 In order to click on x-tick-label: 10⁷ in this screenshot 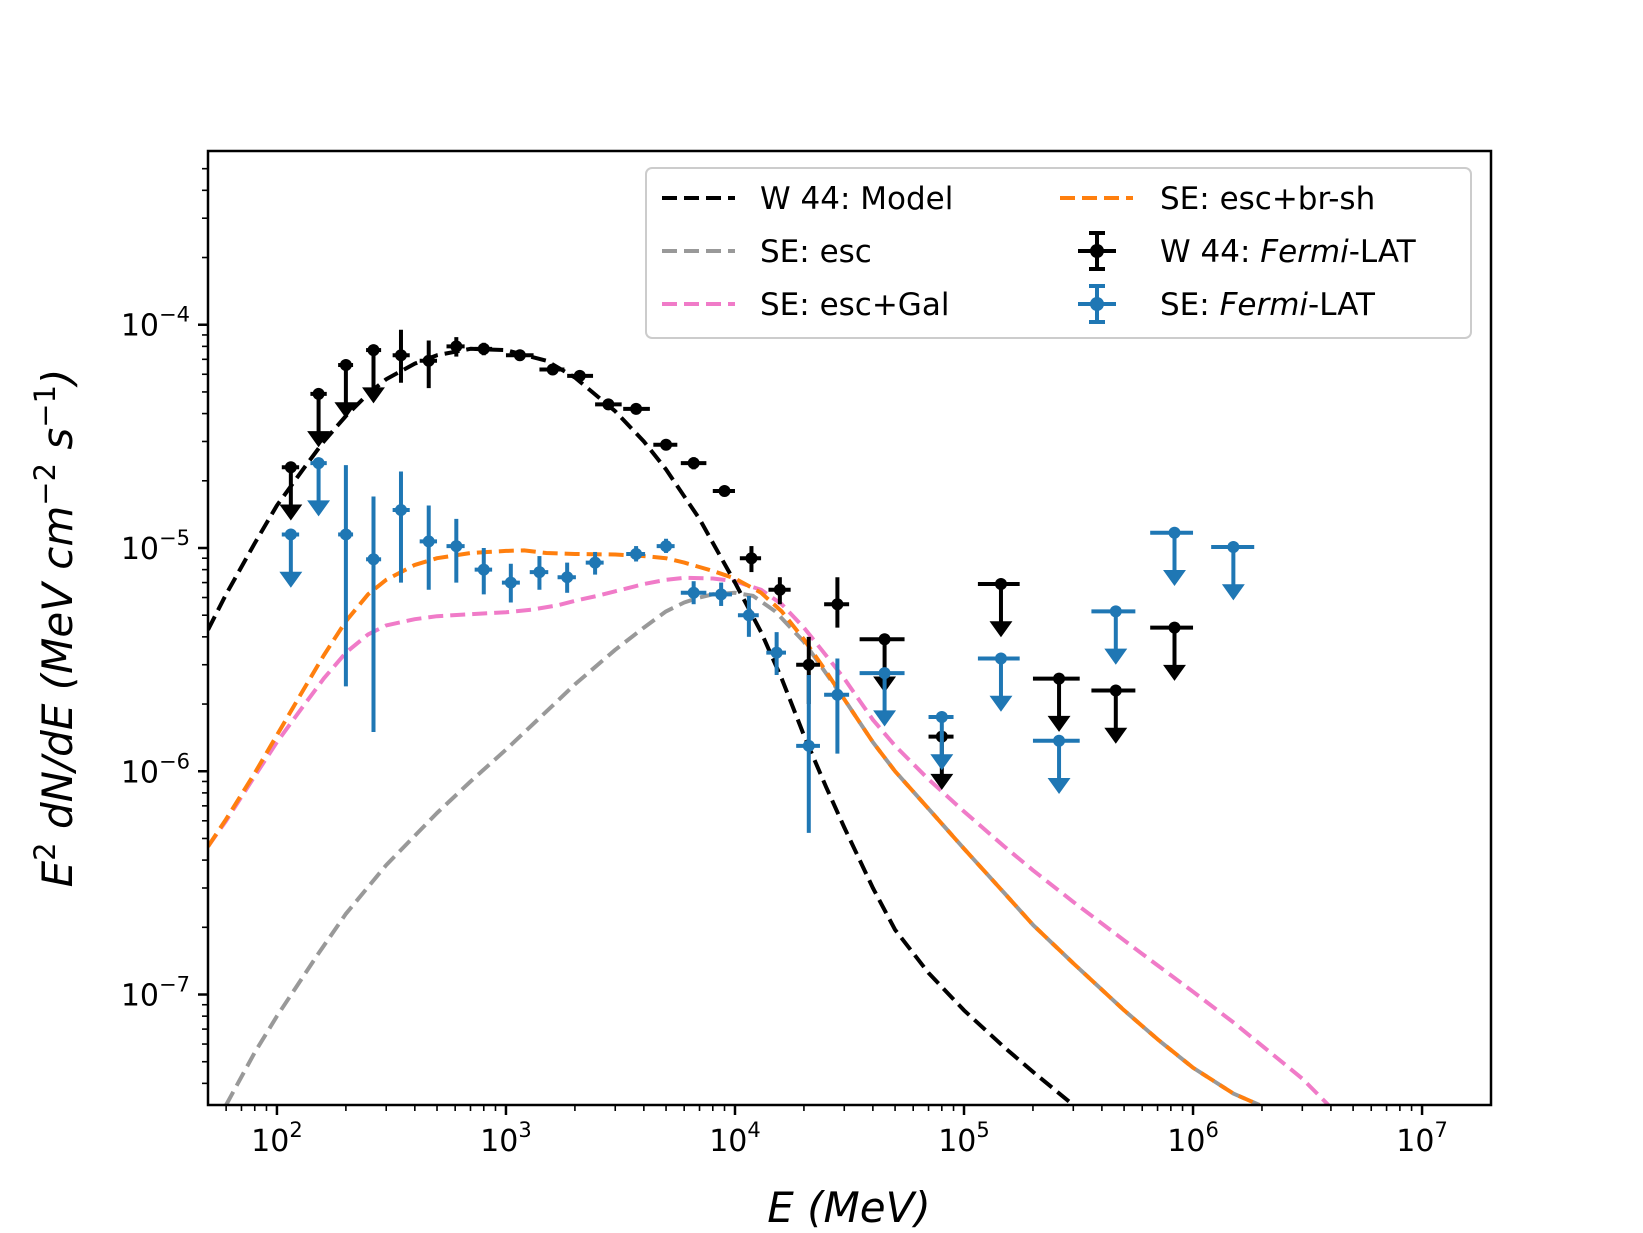, I will do `click(1422, 1138)`.